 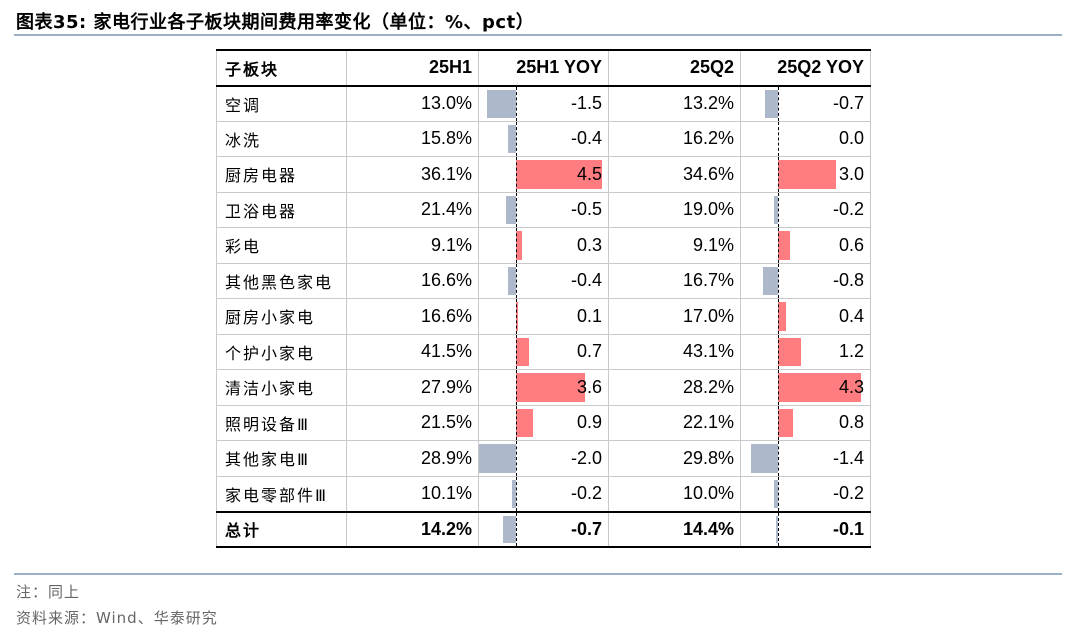 What do you see at coordinates (674, 174) in the screenshot?
I see `q2-rate: 34.6%` at bounding box center [674, 174].